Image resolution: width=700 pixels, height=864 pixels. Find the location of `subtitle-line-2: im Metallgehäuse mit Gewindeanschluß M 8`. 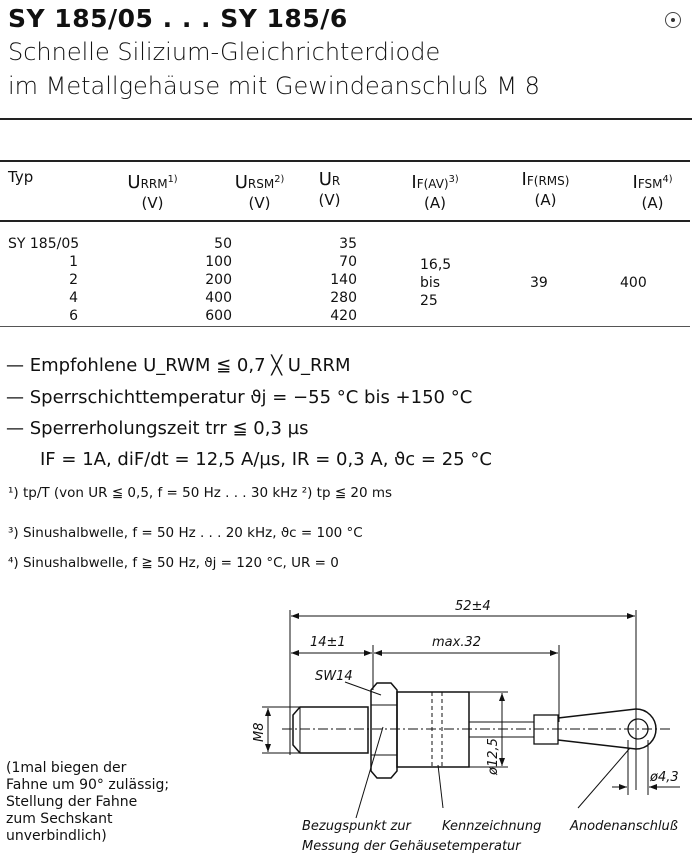

subtitle-line-2: im Metallgehäuse mit Gewindeanschluß M 8 is located at coordinates (274, 86).